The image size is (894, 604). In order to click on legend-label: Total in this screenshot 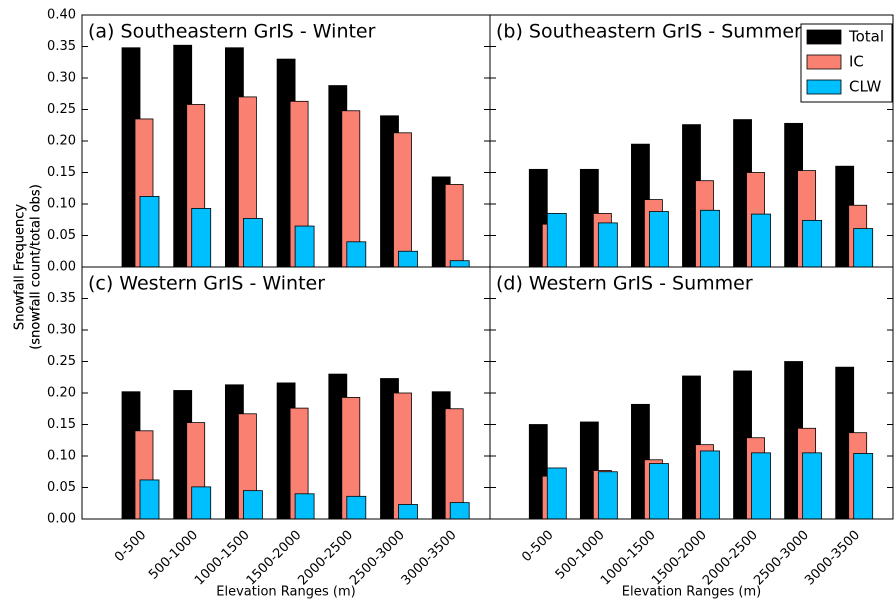, I will do `click(866, 37)`.